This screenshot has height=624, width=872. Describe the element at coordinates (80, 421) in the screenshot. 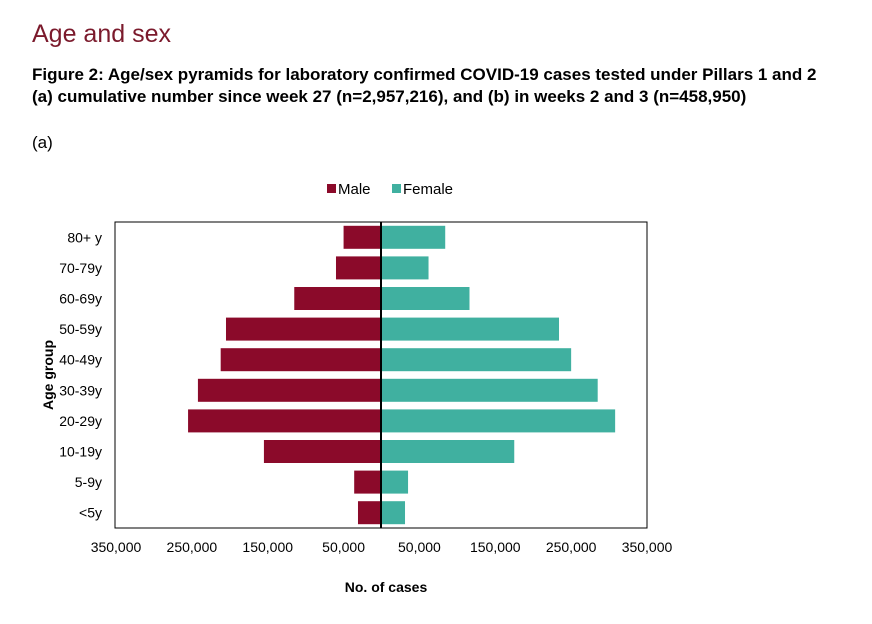

I see `y-tick-label: 20-29y` at that location.